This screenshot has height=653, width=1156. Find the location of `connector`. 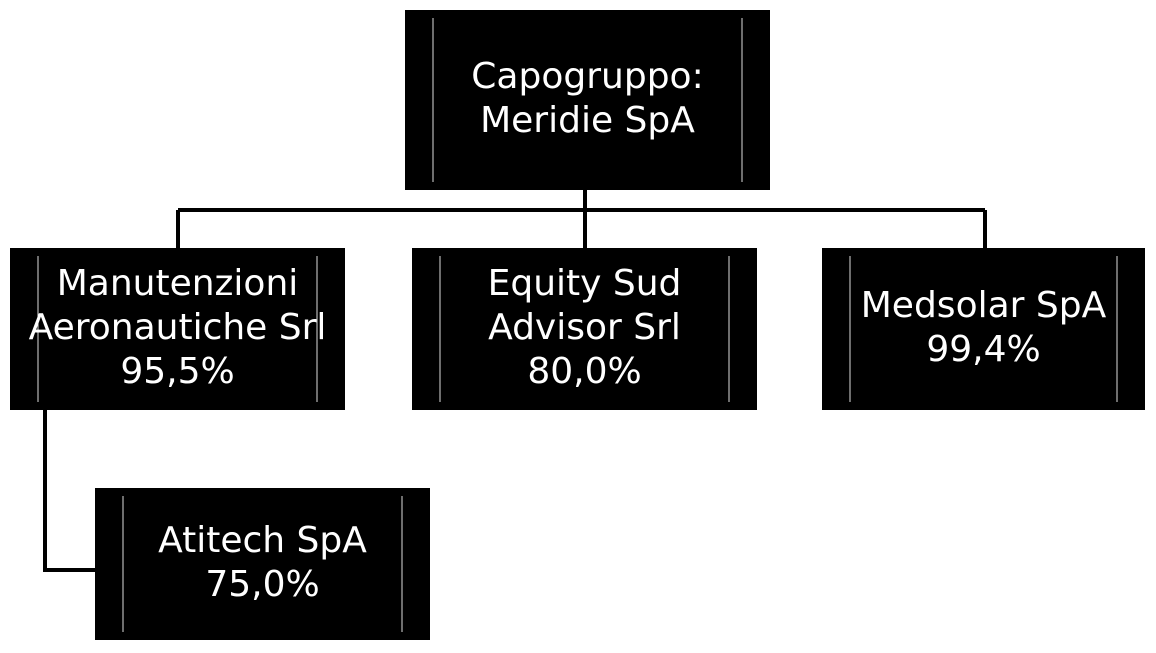

connector is located at coordinates (70, 491).